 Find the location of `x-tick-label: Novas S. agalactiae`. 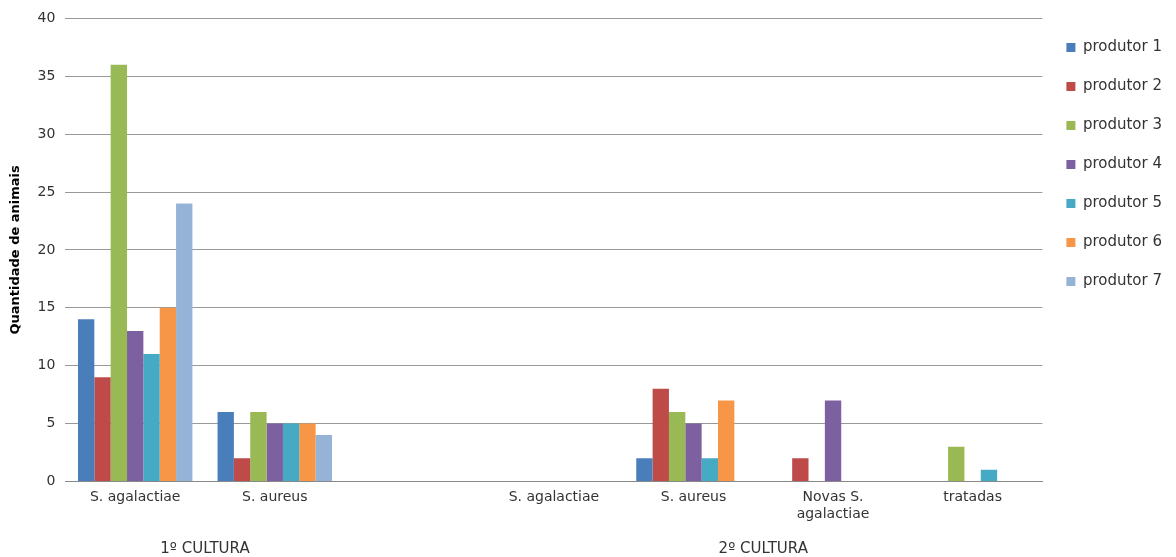

x-tick-label: Novas S. agalactiae is located at coordinates (833, 505).